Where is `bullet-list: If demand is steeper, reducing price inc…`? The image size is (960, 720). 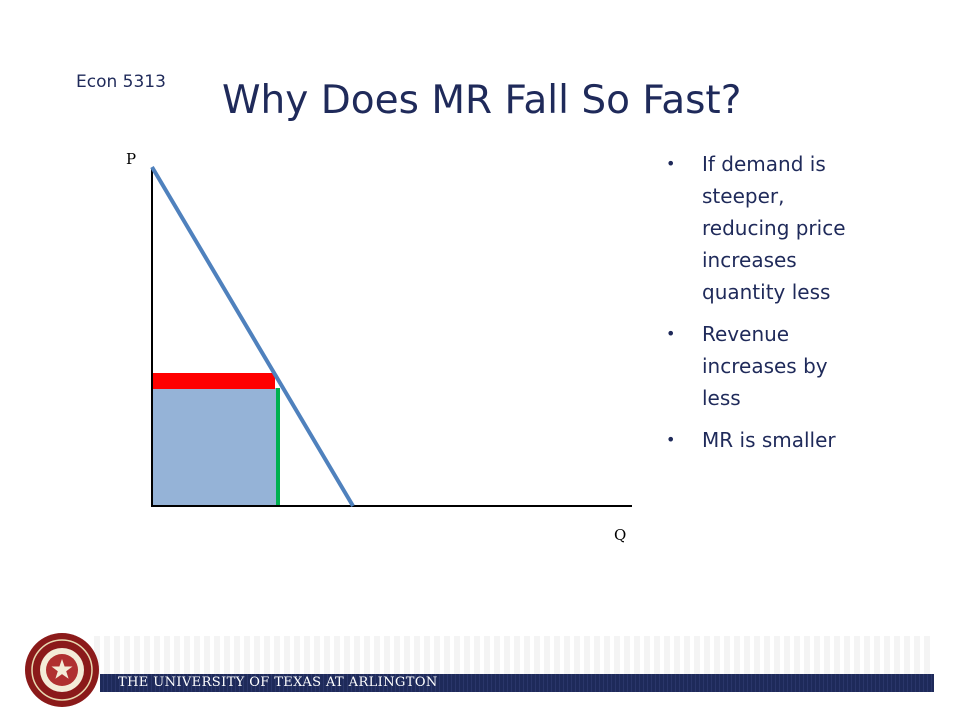 bullet-list: If demand is steeper, reducing price inc… is located at coordinates (762, 307).